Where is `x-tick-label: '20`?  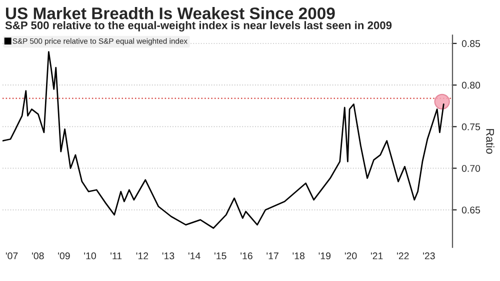 x-tick-label: '20 is located at coordinates (350, 256).